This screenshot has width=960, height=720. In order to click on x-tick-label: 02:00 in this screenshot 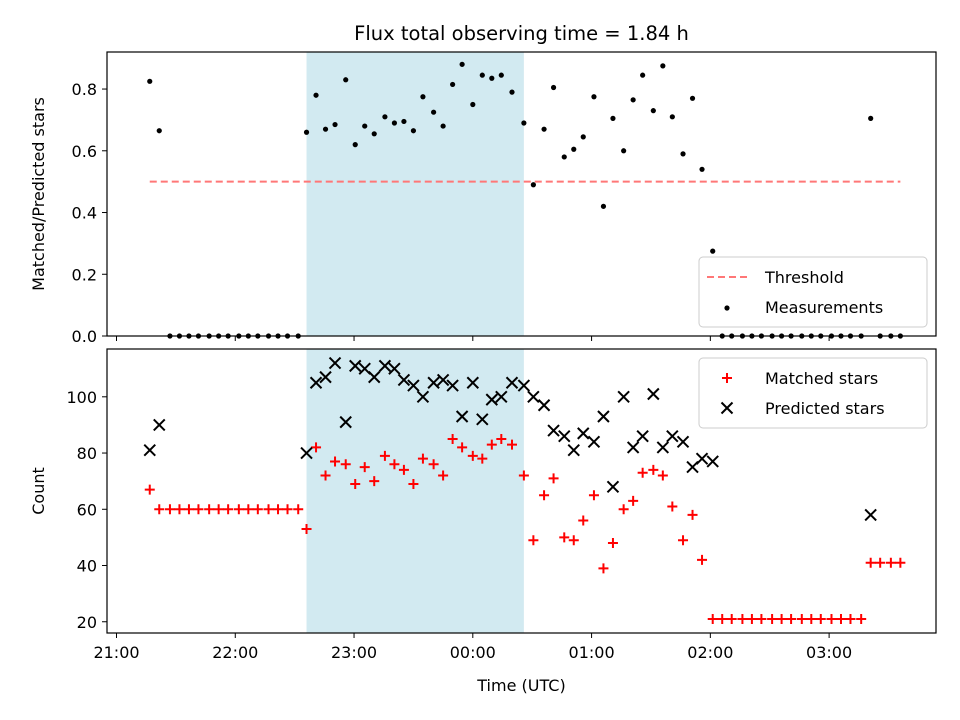, I will do `click(710, 652)`.